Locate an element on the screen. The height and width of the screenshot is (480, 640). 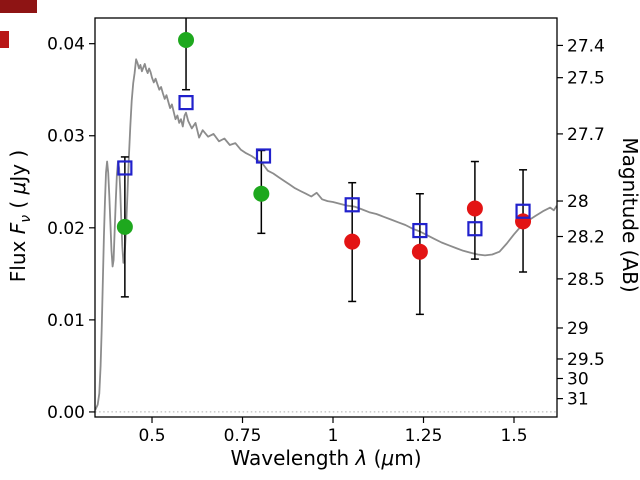
nu-subscript: ν is located at coordinates (26, 218).